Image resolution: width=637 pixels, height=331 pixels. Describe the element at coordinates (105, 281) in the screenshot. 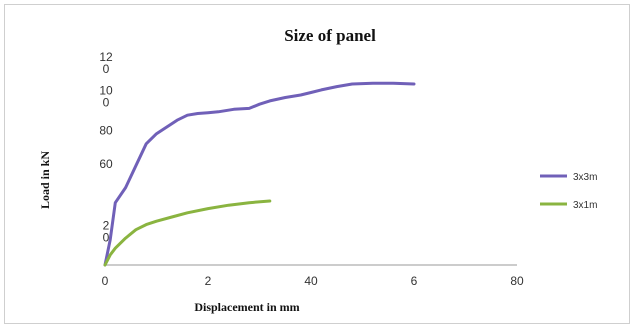

I see `x-tick-label: 0` at that location.